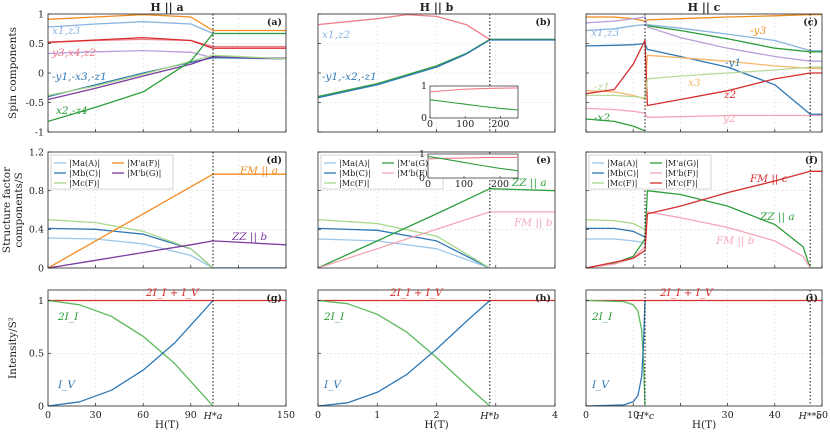  What do you see at coordinates (274, 160) in the screenshot?
I see `panel-tag: (d)` at bounding box center [274, 160].